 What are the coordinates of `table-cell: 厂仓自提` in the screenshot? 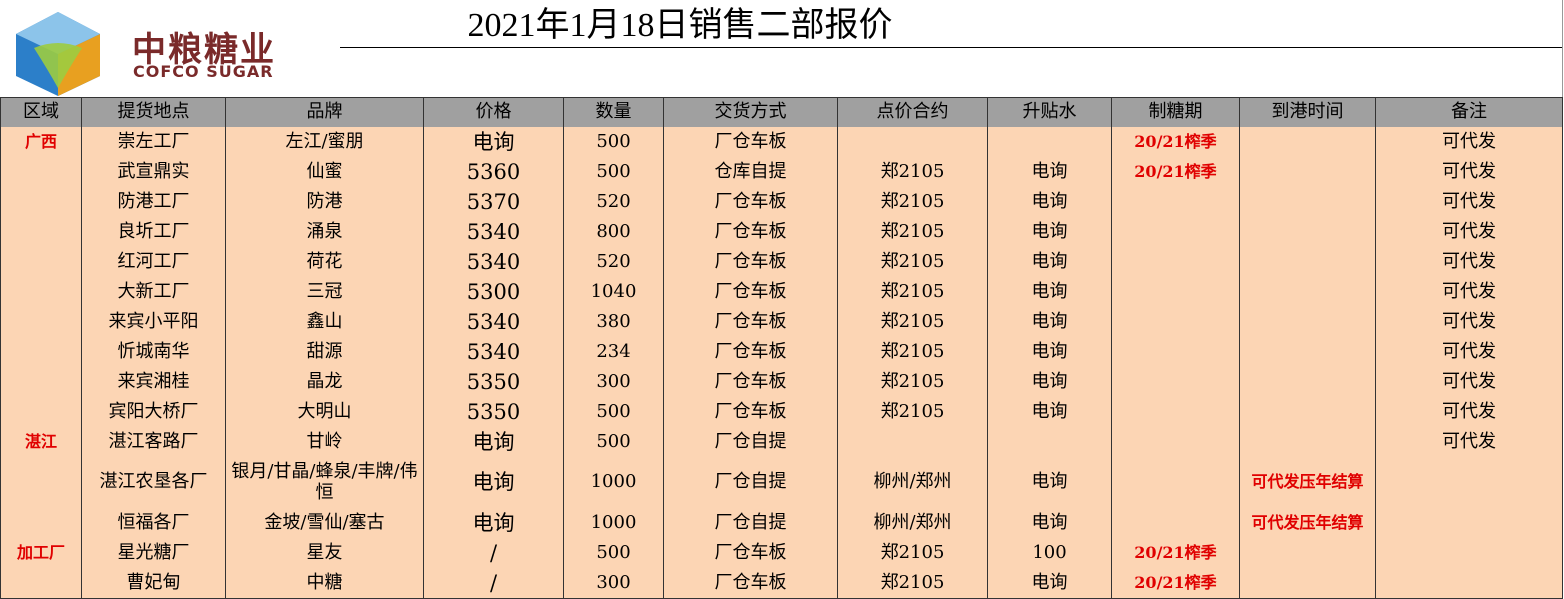 It's located at (751, 523).